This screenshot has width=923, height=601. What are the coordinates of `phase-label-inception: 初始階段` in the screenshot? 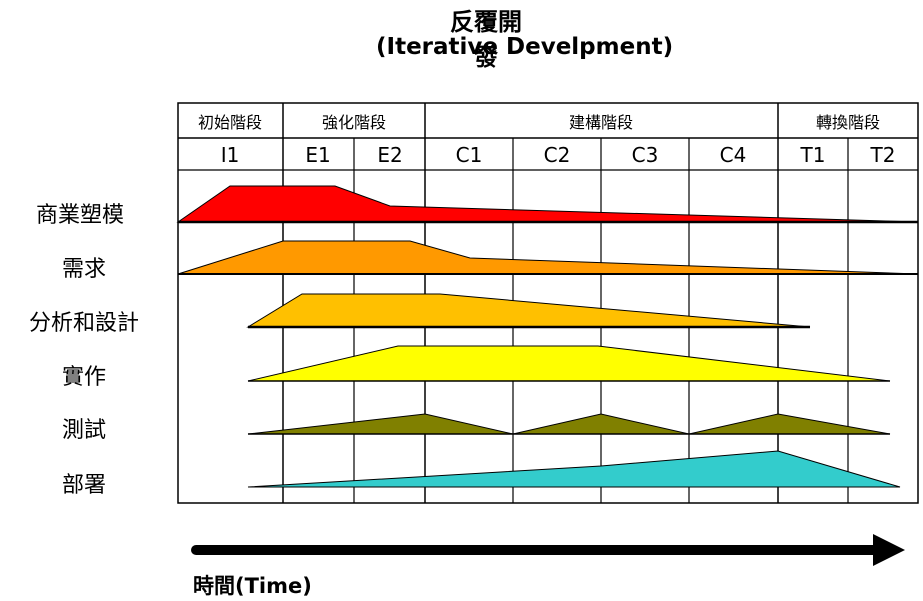 It's located at (230, 122).